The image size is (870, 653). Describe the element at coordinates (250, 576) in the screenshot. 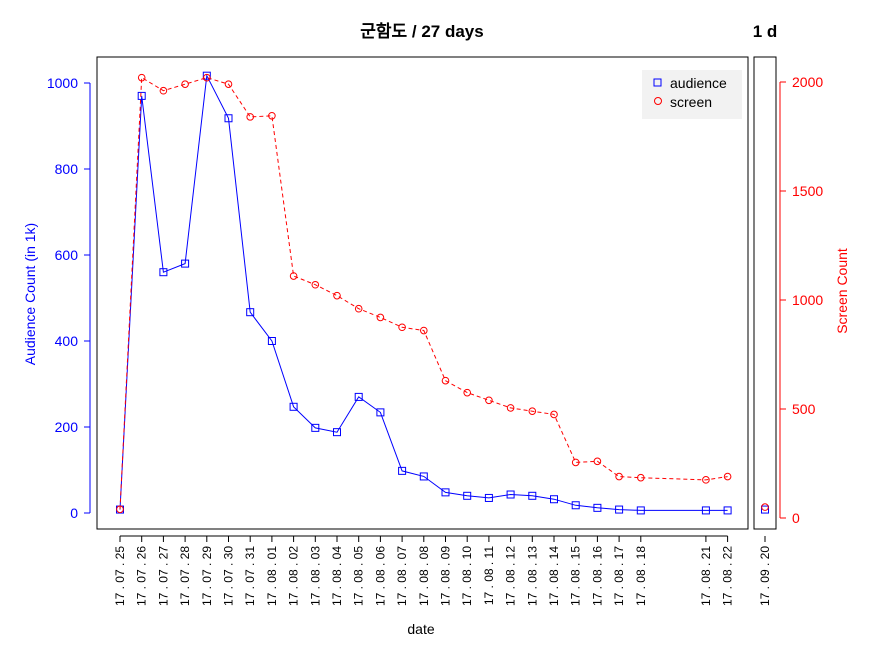

I see `x-tick-label: 17 . 07 . 31` at that location.